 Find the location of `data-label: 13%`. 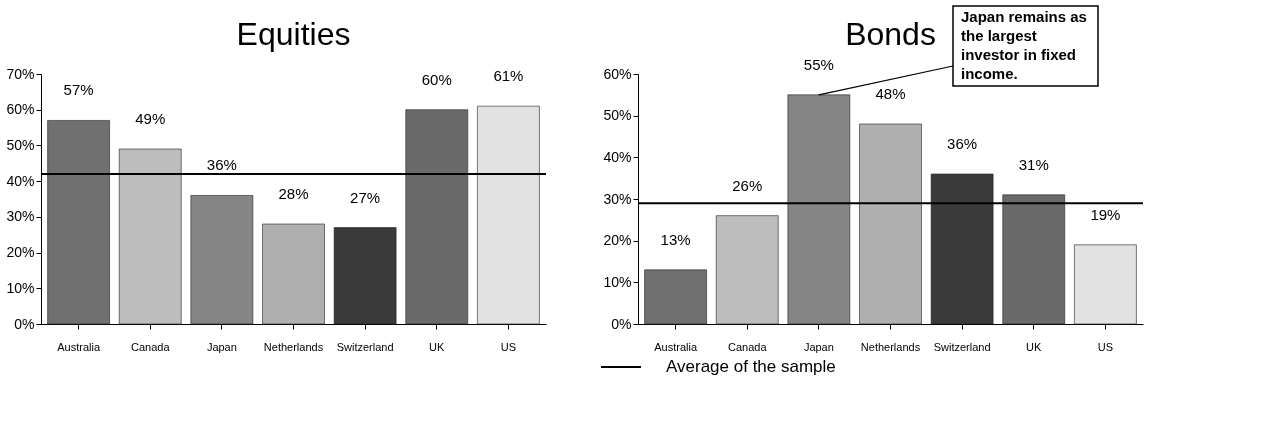

data-label: 13% is located at coordinates (675, 239).